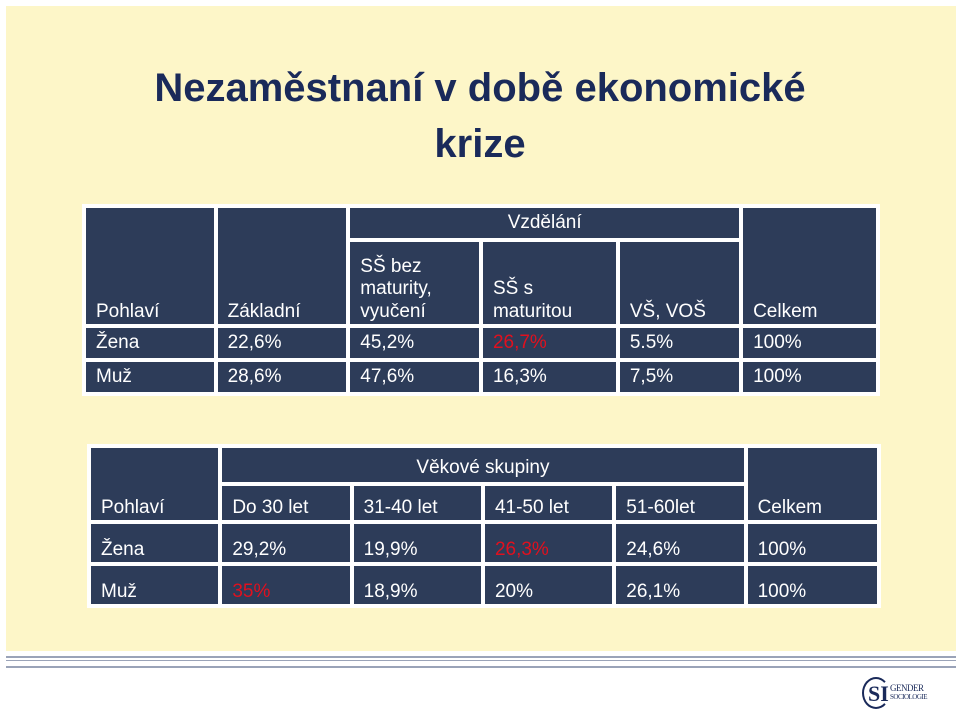 Image resolution: width=960 pixels, height=716 pixels. Describe the element at coordinates (480, 144) in the screenshot. I see `title-line-2: krize` at that location.